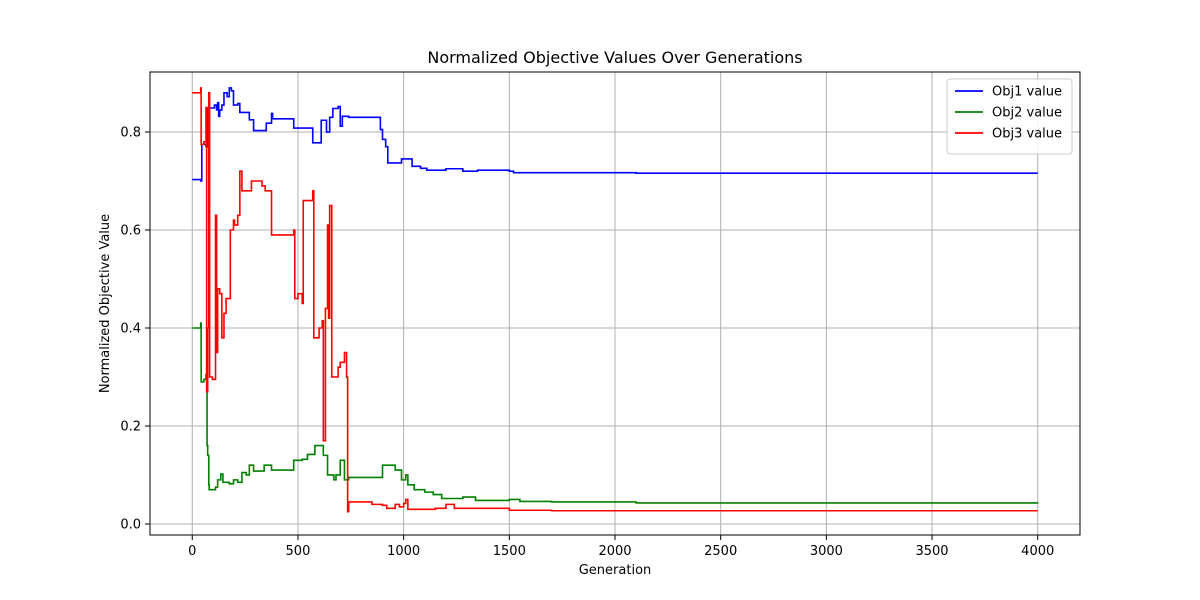 This screenshot has height=600, width=1200. What do you see at coordinates (403, 551) in the screenshot?
I see `x-tick-label: 1000` at bounding box center [403, 551].